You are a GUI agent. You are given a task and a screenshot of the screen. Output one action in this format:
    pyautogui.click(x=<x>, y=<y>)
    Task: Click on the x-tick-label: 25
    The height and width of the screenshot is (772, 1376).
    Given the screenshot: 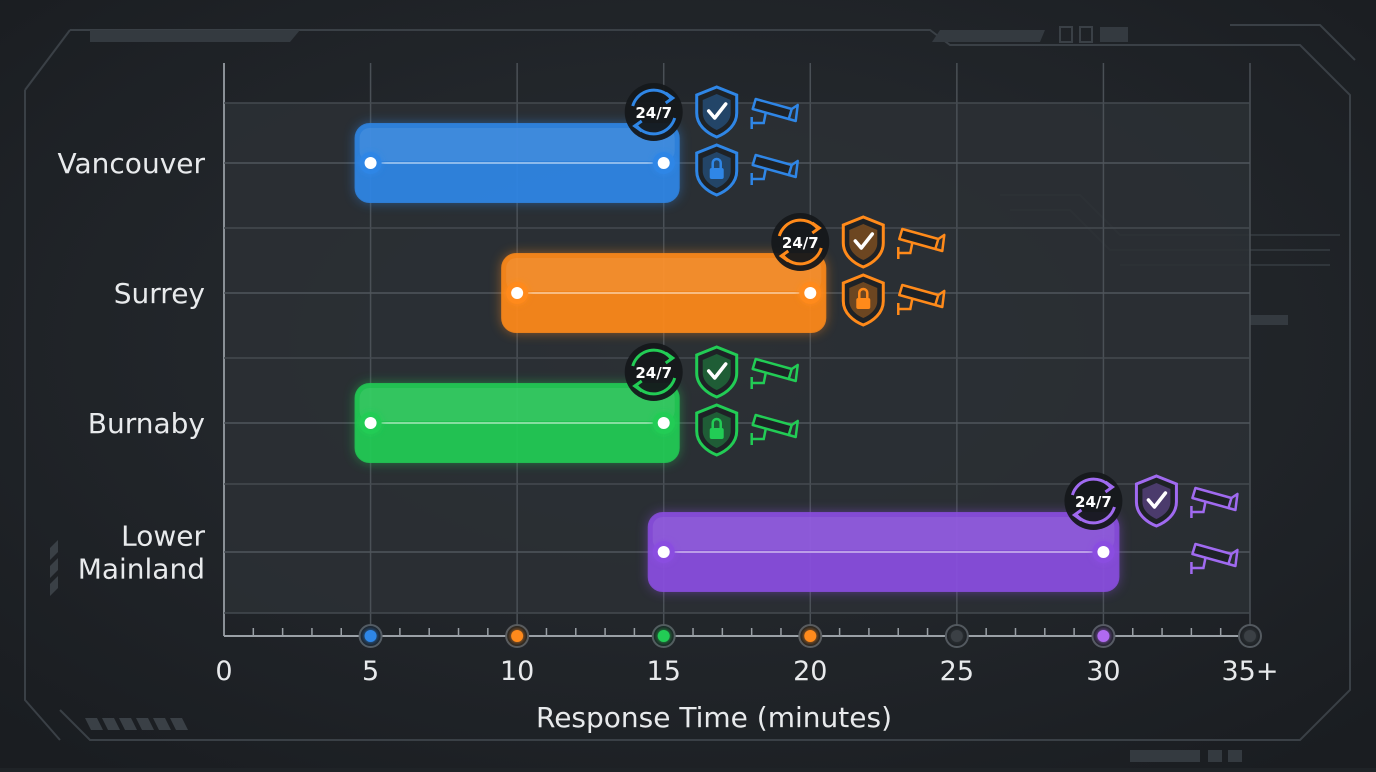 What is the action you would take?
    pyautogui.click(x=957, y=671)
    